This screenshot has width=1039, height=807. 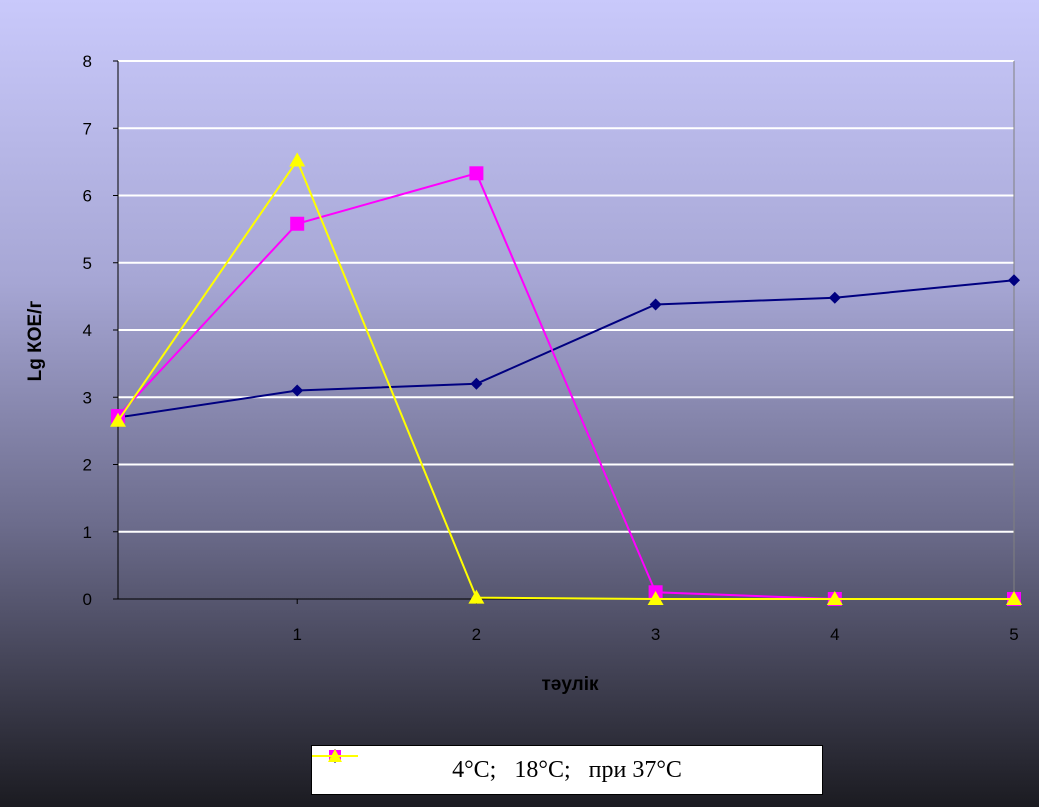 What do you see at coordinates (87, 196) in the screenshot?
I see `y-tick-label: 6` at bounding box center [87, 196].